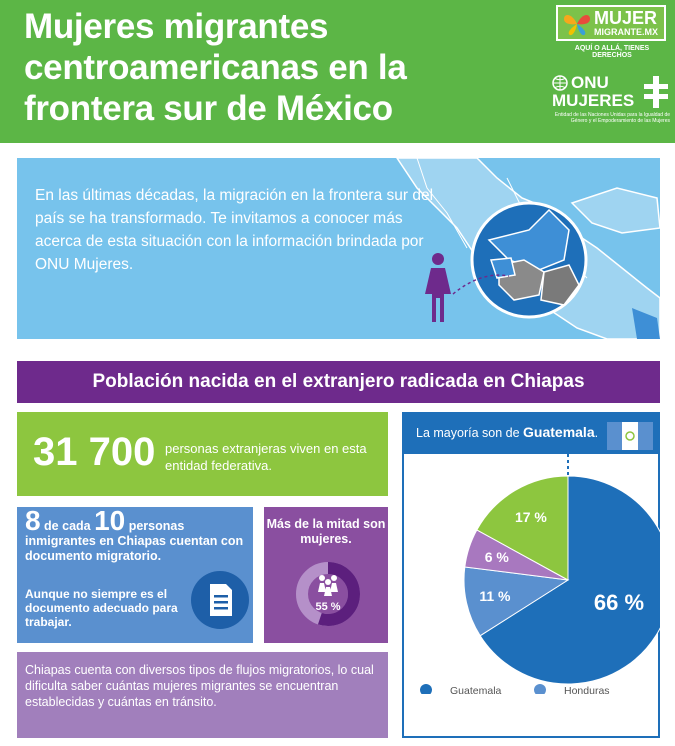 The height and width of the screenshot is (746, 675). I want to click on onu-title-1: ONU, so click(590, 82).